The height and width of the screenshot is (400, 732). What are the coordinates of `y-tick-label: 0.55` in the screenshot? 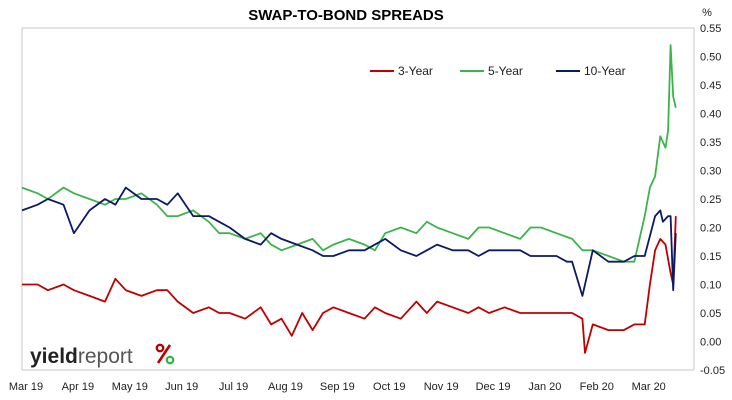 It's located at (710, 29).